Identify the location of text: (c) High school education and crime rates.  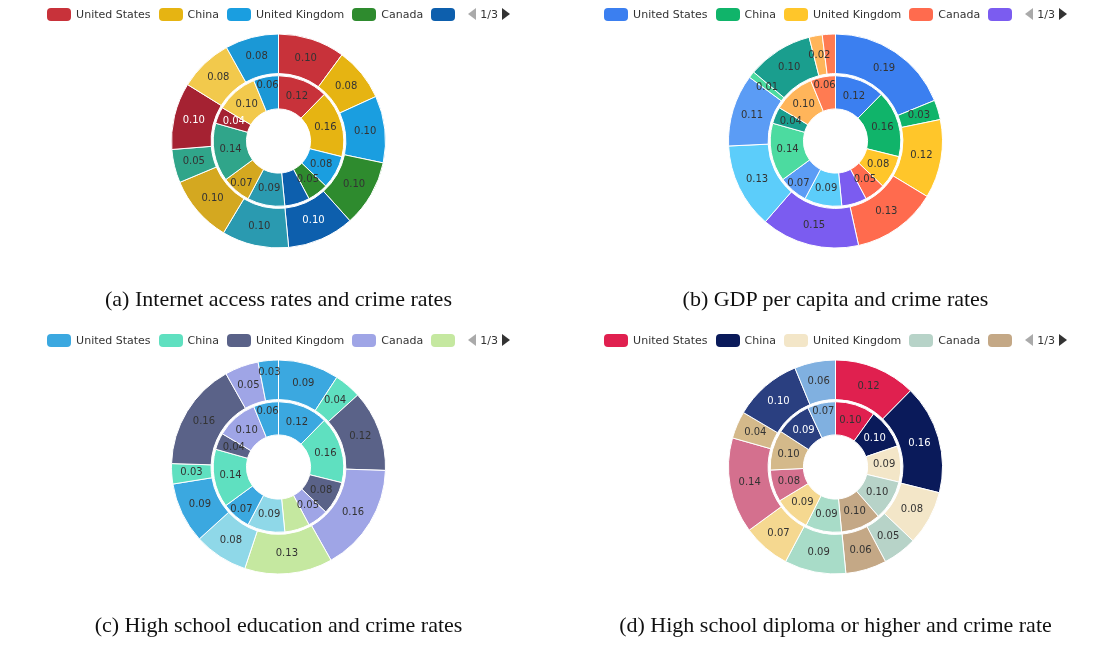
(278, 625).